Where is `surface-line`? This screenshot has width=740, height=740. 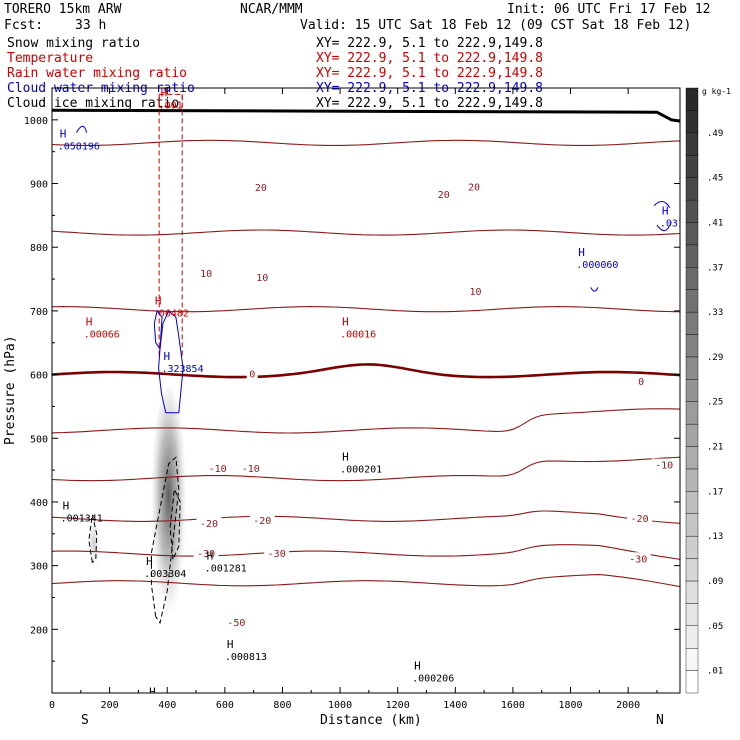
surface-line is located at coordinates (366, 115).